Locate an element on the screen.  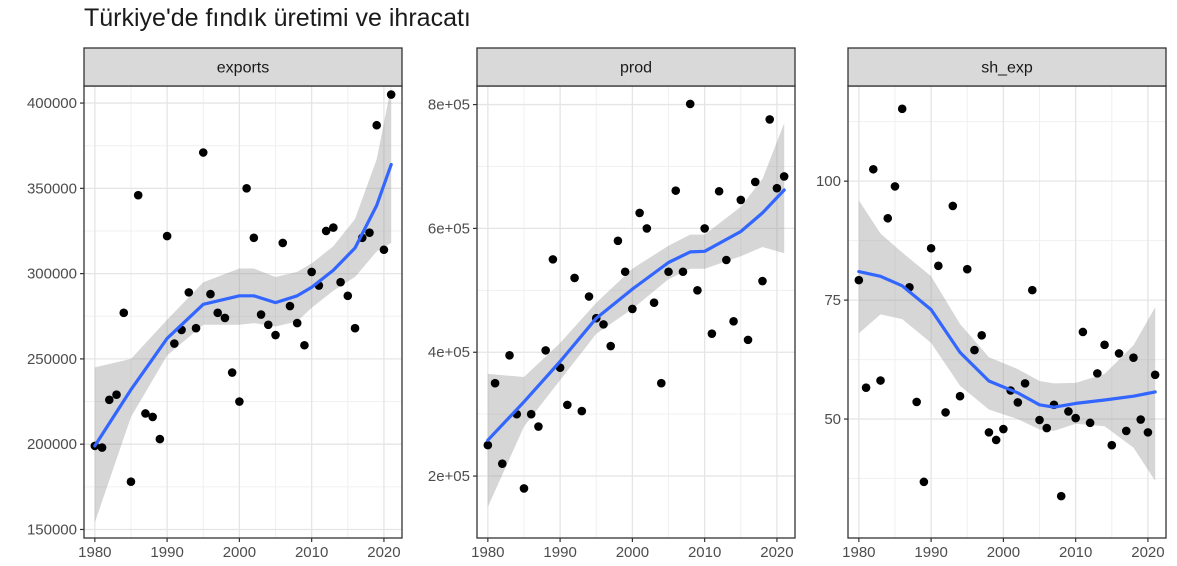
y-tick-label: 350000 is located at coordinates (52, 188).